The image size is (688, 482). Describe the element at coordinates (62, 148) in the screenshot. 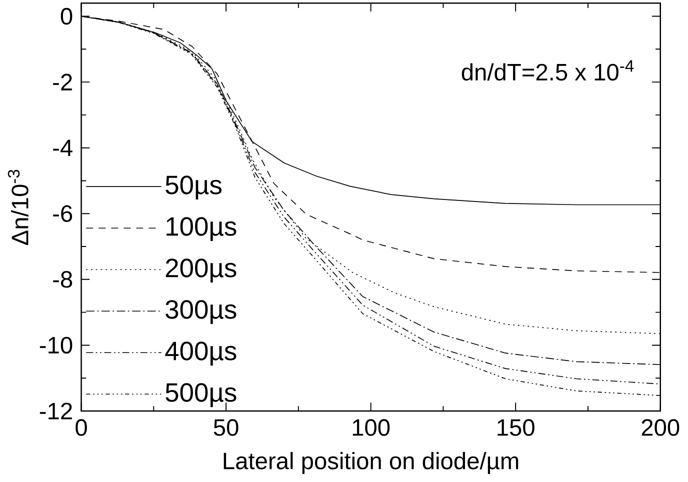

I see `y-tick-label: -4` at that location.